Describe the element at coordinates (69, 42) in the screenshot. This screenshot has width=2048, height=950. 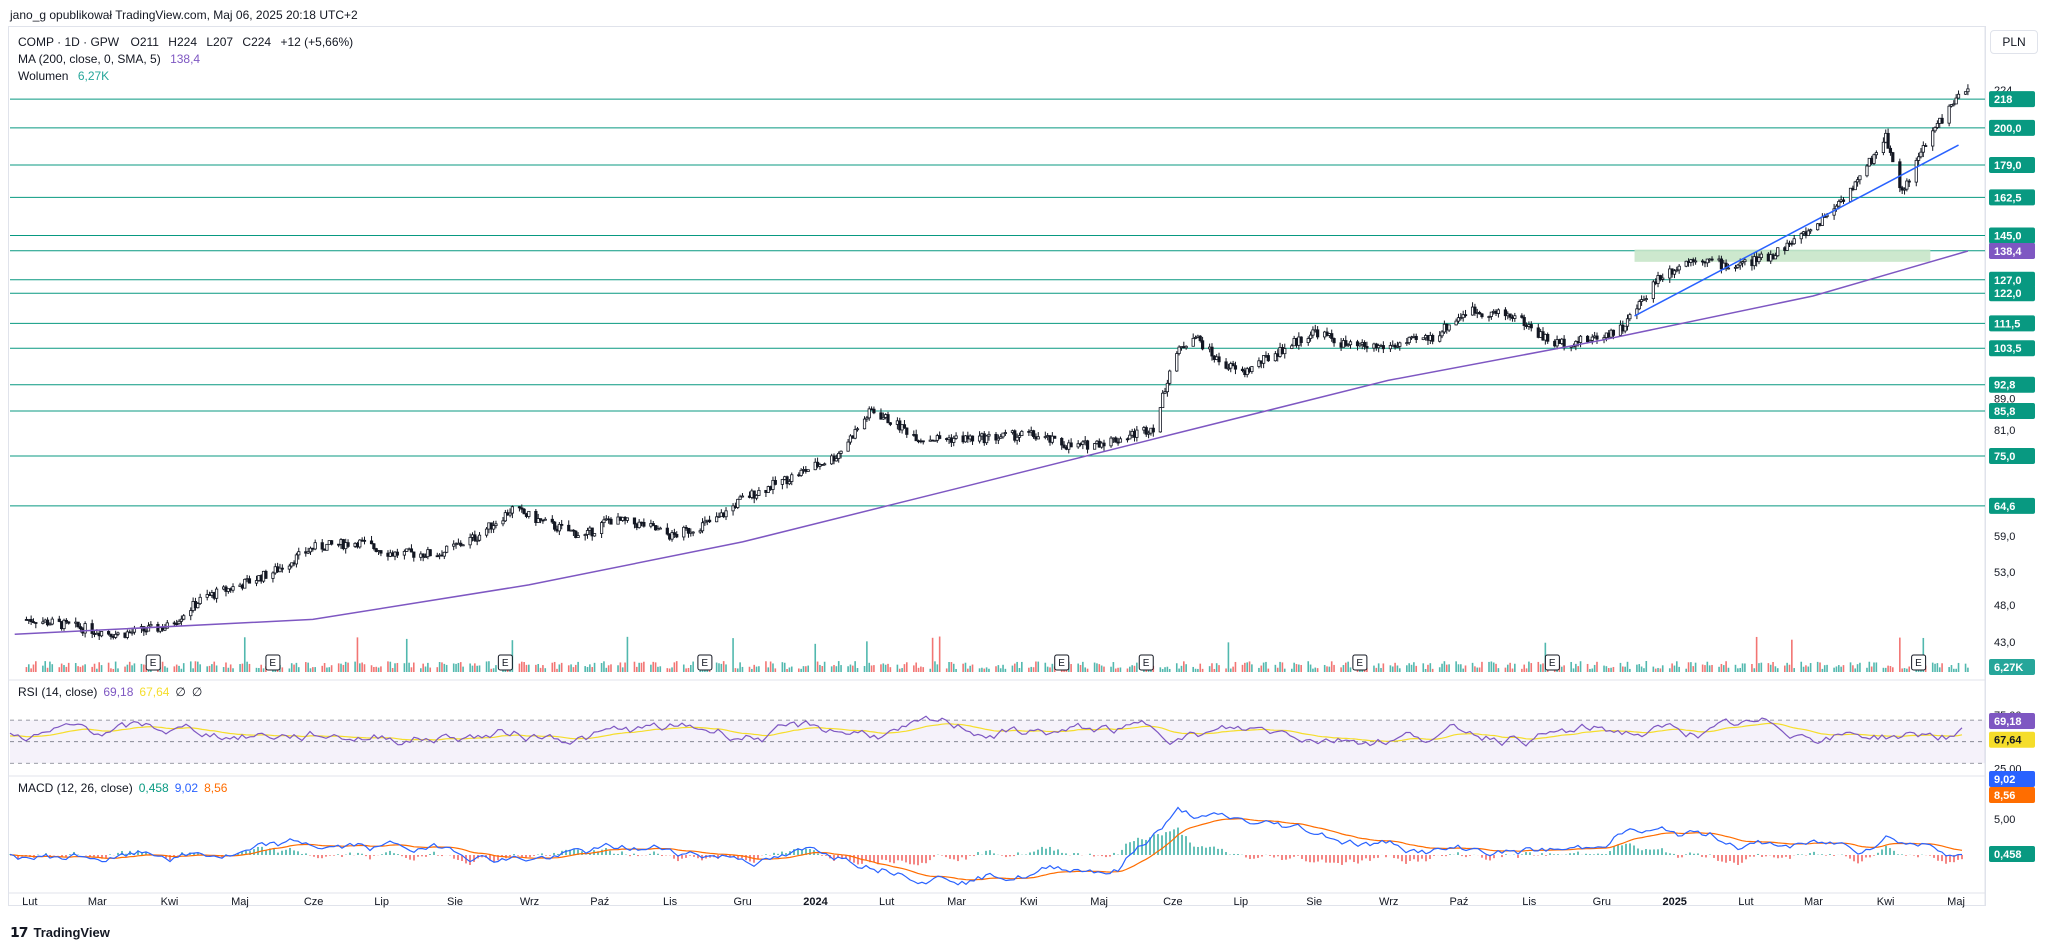
I see `symbol-line: COMP · 1D · GPW` at that location.